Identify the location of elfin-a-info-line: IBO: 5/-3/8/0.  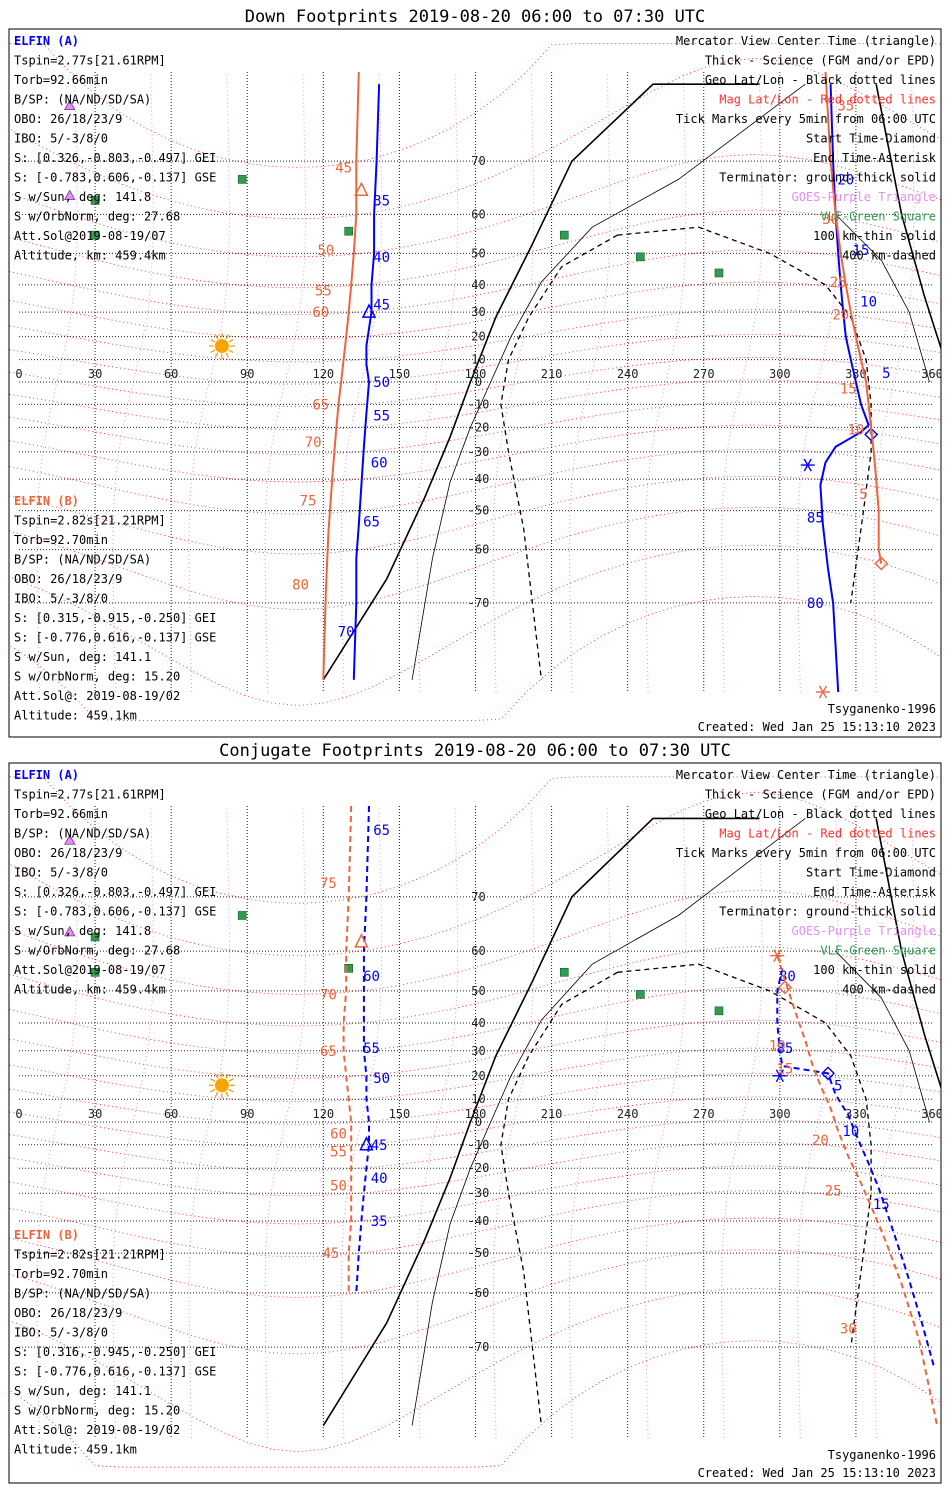
(61, 139).